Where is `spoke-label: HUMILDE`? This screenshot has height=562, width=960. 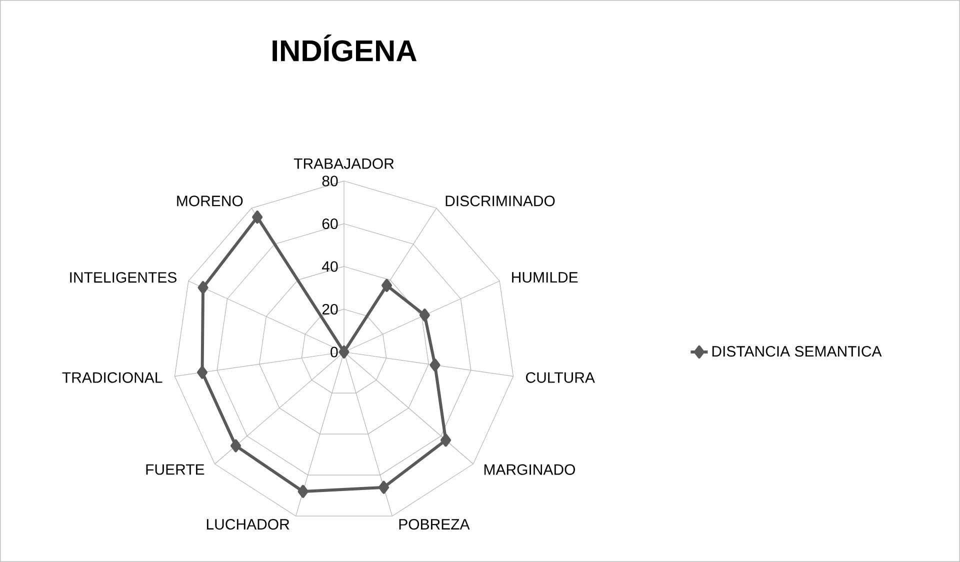
spoke-label: HUMILDE is located at coordinates (545, 277).